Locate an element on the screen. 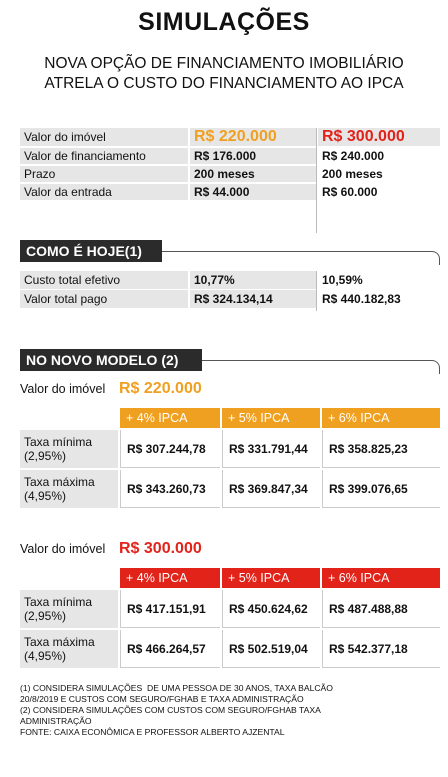  value-cell: R$ 450.624,62 is located at coordinates (271, 609).